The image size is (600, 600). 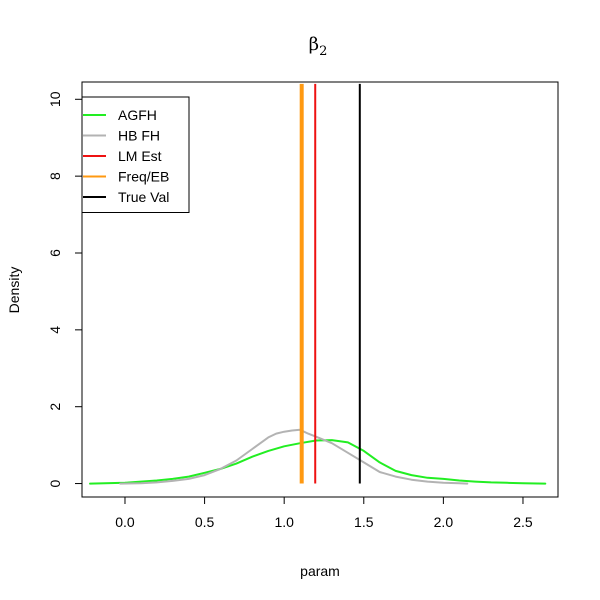 What do you see at coordinates (55, 483) in the screenshot?
I see `y-tick-label: 0` at bounding box center [55, 483].